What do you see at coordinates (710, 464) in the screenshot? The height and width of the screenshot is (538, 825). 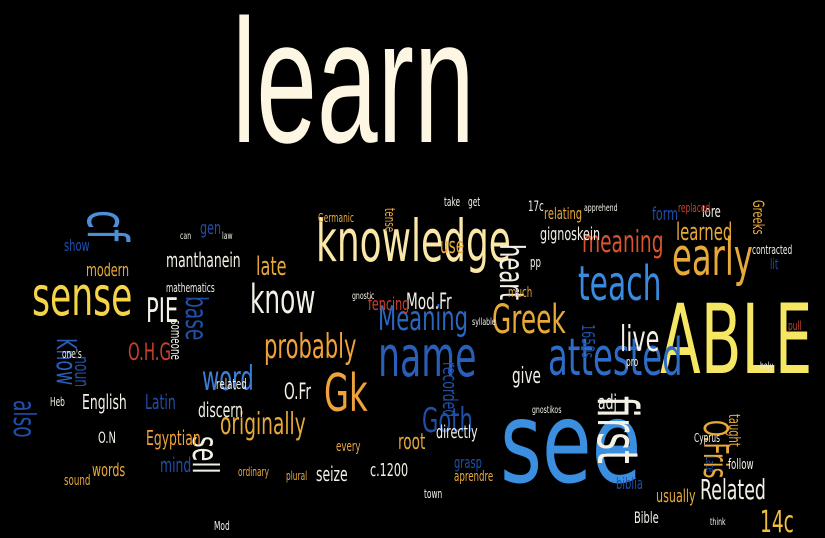 I see `cloud-word: Late` at bounding box center [710, 464].